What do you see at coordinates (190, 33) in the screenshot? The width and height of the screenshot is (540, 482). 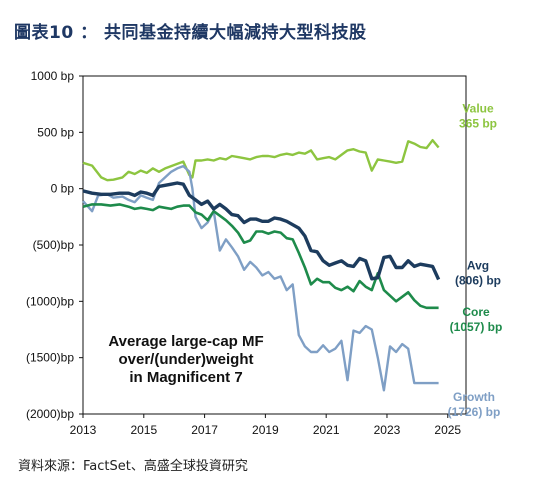 I see `chart-title: 圖表10 ： 共同基金持續大幅減持大型科技股` at bounding box center [190, 33].